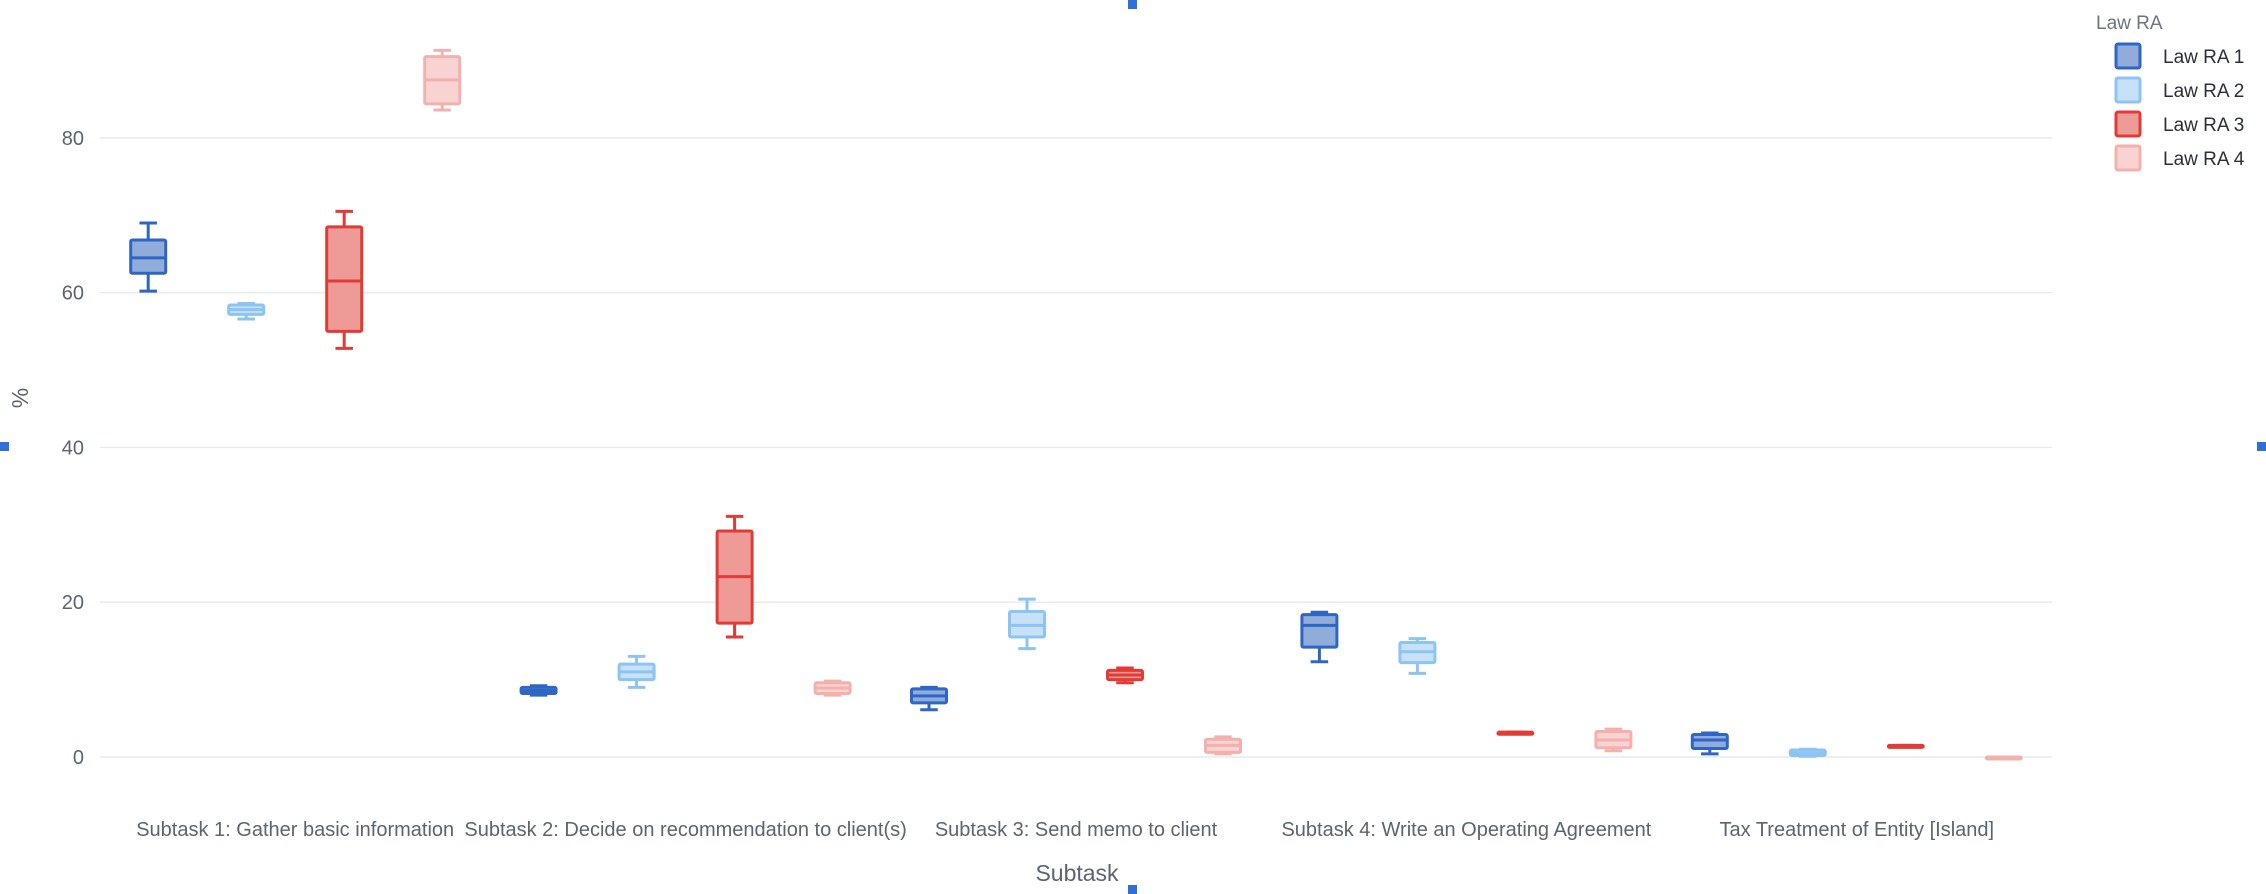  Describe the element at coordinates (2261, 446) in the screenshot. I see `resize-handle-right` at that location.